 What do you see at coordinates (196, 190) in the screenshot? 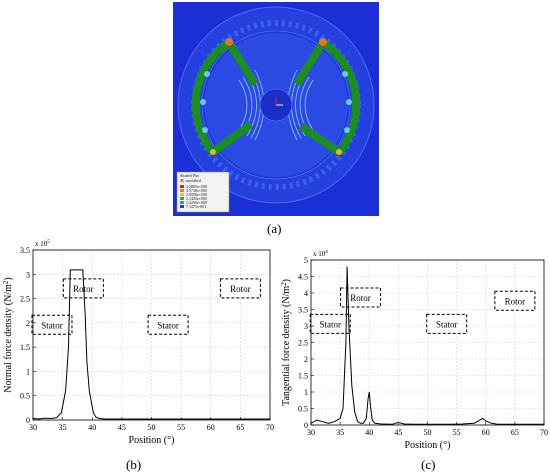
I see `legend-line: 3.5738e+000` at bounding box center [196, 190].